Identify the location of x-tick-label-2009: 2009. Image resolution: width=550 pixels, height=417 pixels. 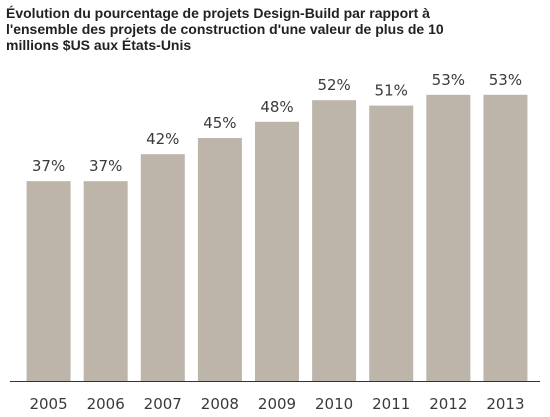
(277, 404).